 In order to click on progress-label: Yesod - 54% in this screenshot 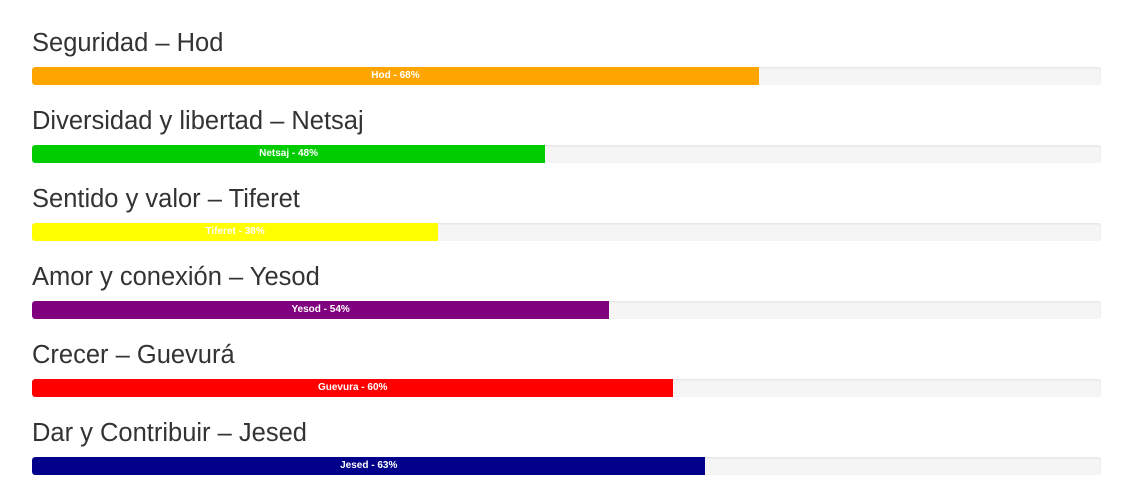, I will do `click(320, 309)`.